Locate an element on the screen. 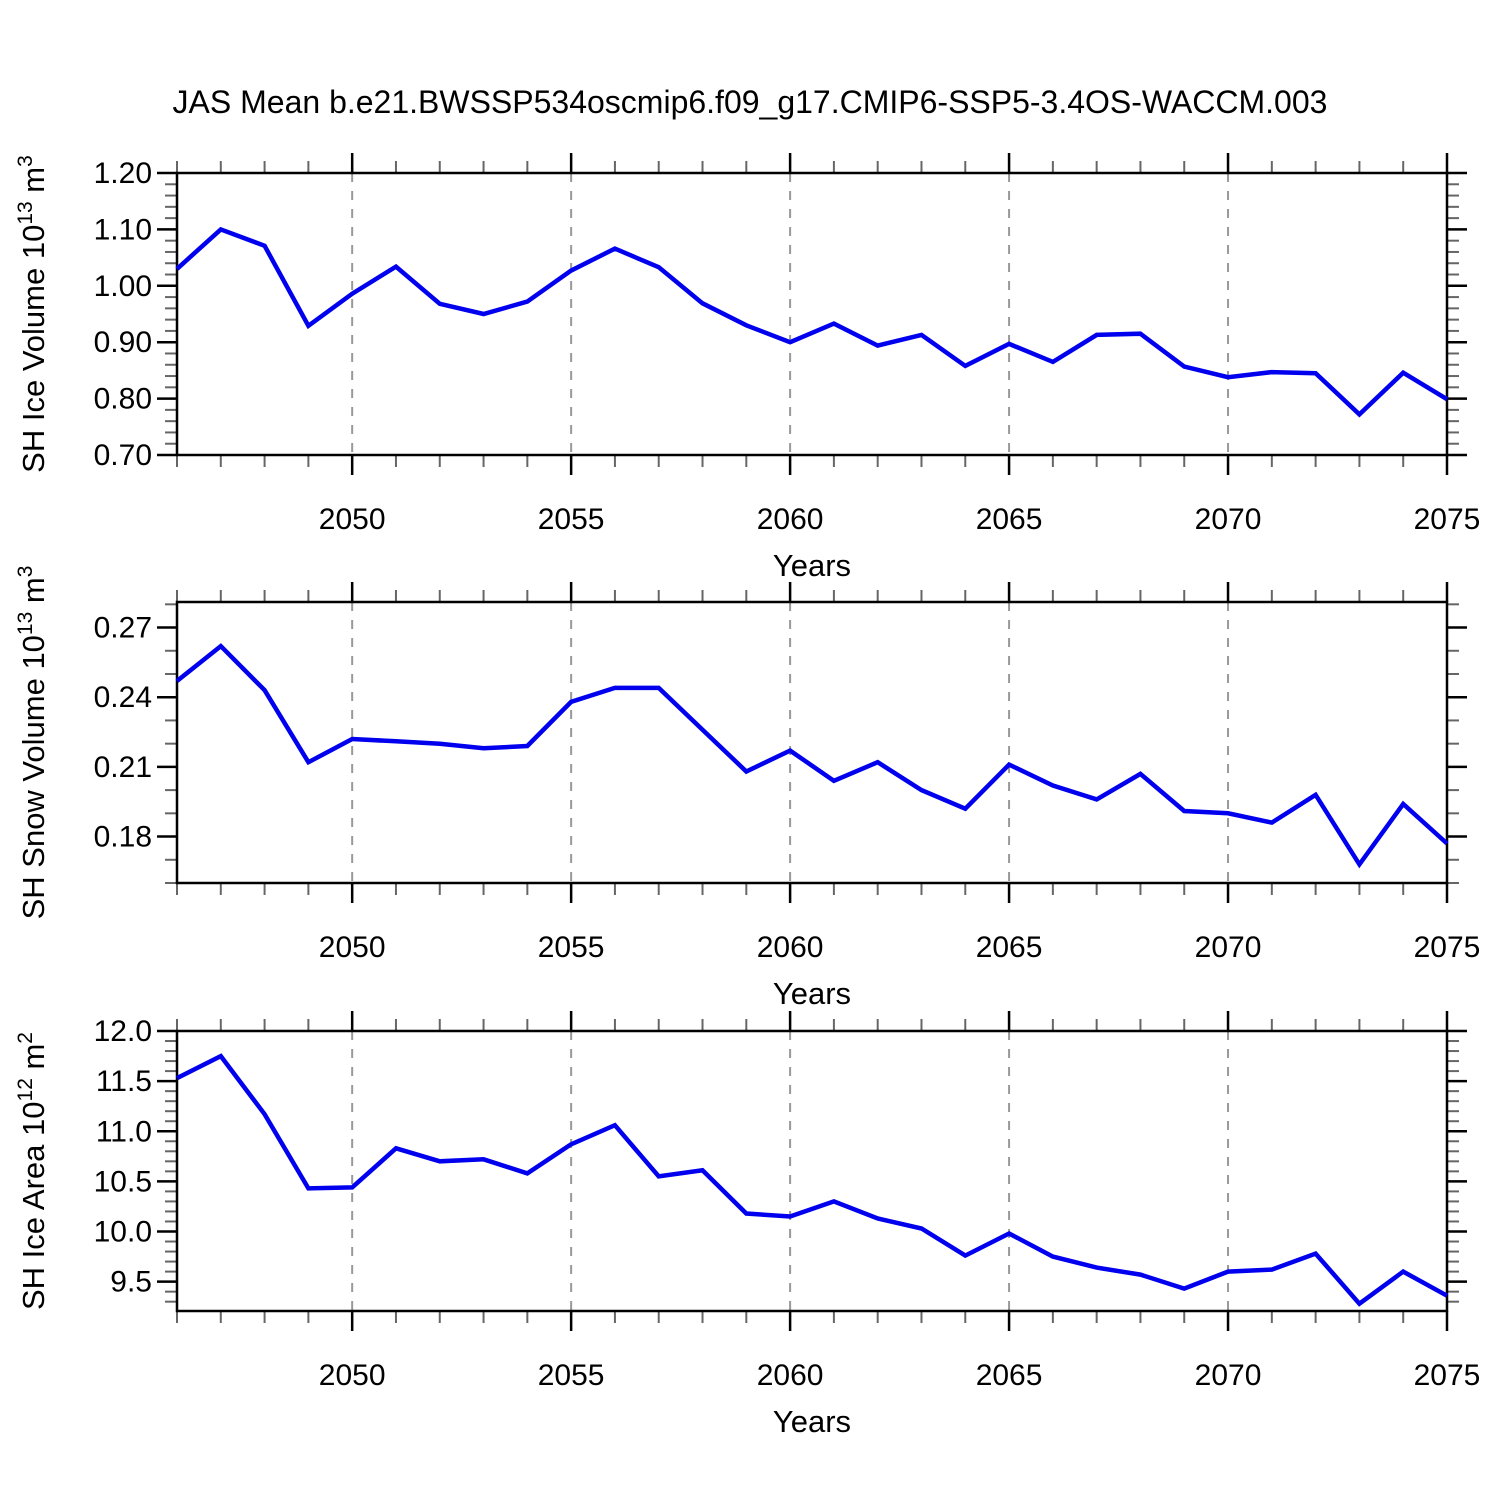  y-tick-label: 12.0 is located at coordinates (123, 1031).